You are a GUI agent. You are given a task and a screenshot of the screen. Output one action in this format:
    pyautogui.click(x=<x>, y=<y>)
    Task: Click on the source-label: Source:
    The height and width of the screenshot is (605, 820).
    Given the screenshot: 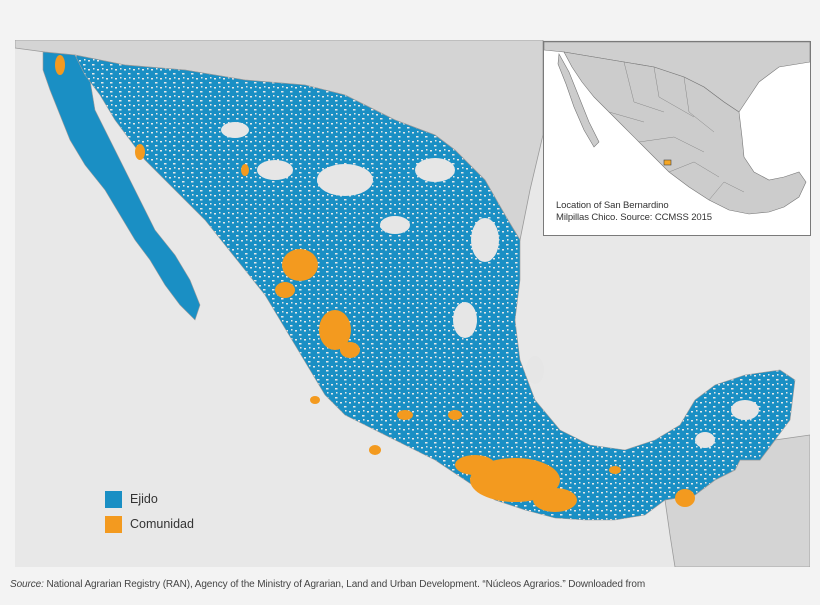 What is the action you would take?
    pyautogui.click(x=27, y=584)
    